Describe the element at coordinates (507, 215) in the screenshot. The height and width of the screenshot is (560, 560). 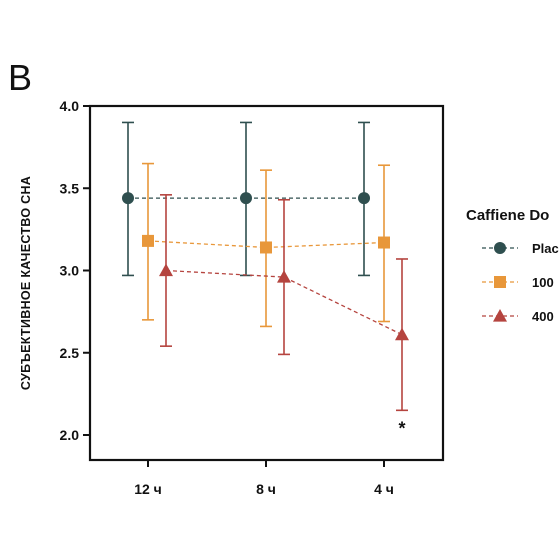
I see `legend-title: Caffiene Do` at that location.